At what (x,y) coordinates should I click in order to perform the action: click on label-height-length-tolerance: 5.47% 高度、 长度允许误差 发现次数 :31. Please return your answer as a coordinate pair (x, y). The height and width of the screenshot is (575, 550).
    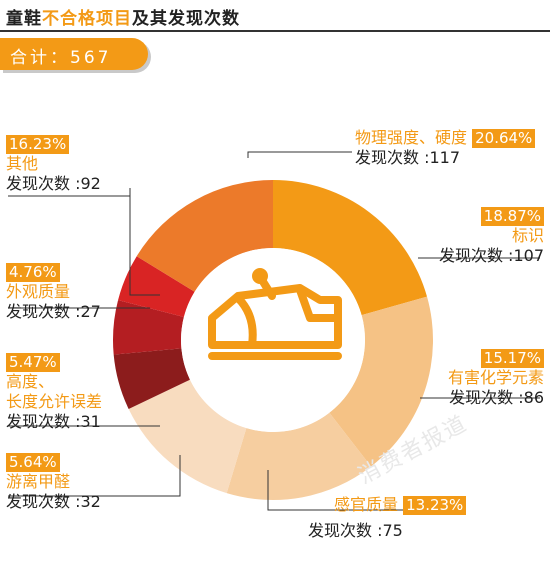
    Looking at the image, I should click on (54, 392).